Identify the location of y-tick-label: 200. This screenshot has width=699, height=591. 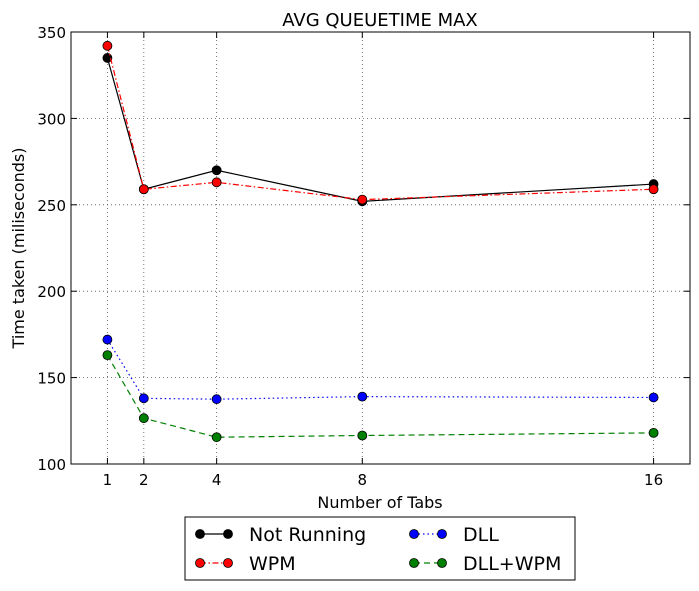
(51, 292).